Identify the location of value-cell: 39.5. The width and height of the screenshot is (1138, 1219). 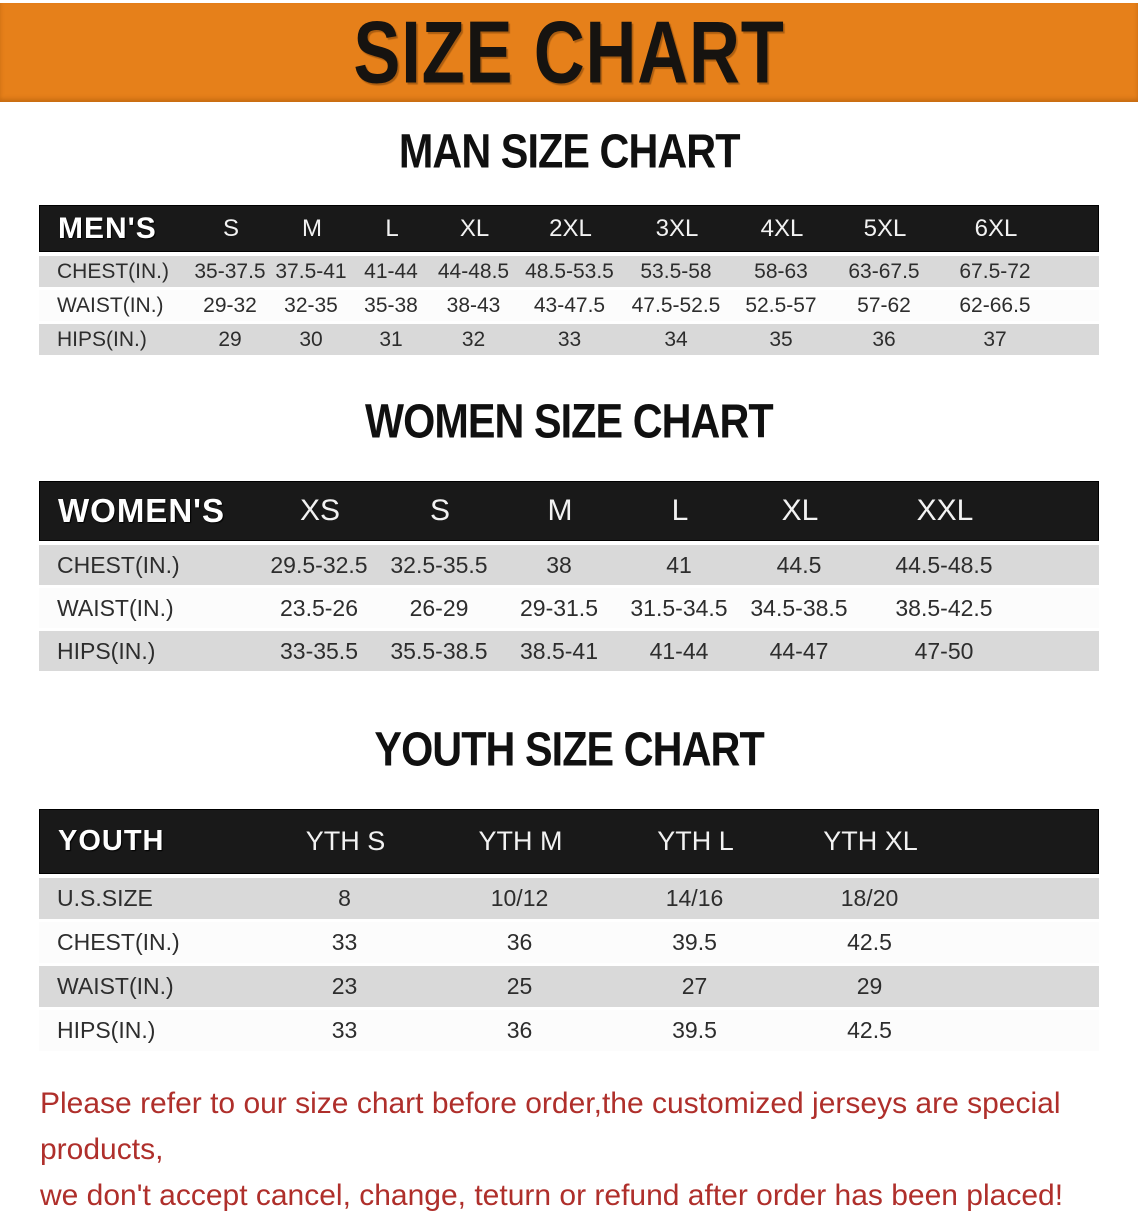
(694, 1030).